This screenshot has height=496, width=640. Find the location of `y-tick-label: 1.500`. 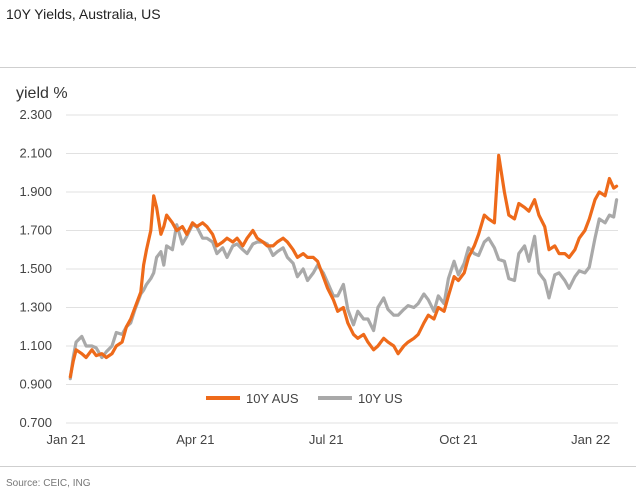

y-tick-label: 1.500 is located at coordinates (35, 268).